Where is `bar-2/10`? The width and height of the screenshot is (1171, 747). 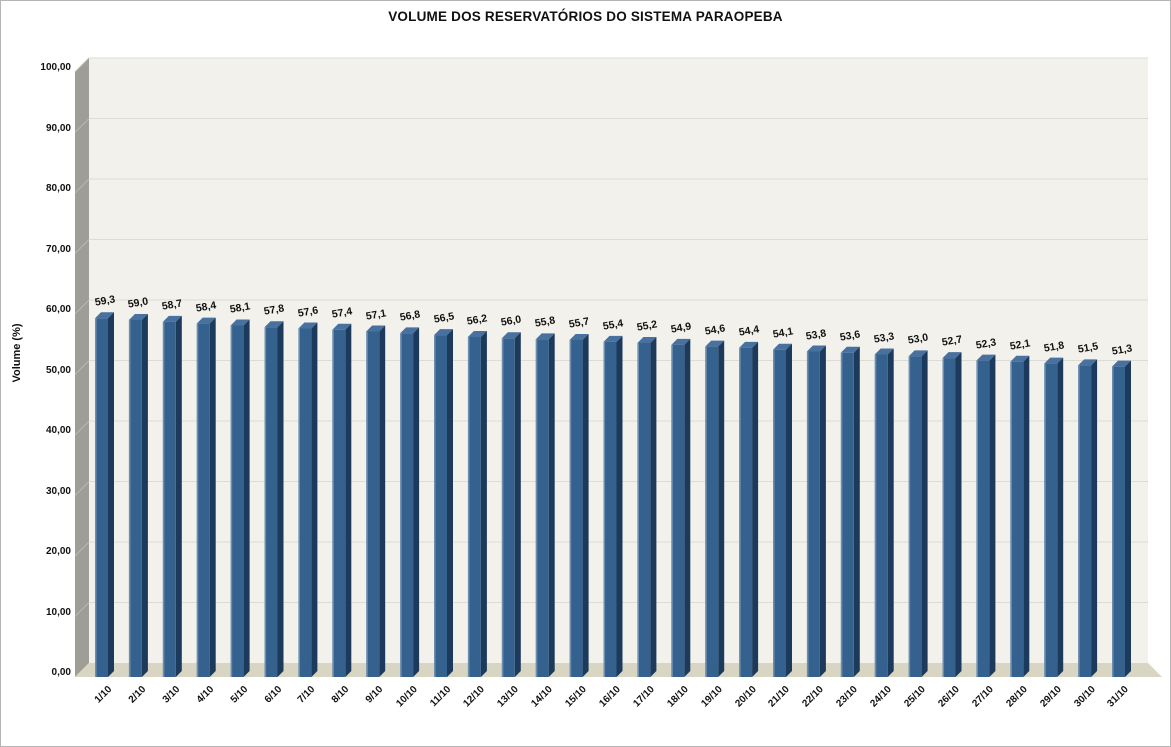
bar-2/10 is located at coordinates (138, 495).